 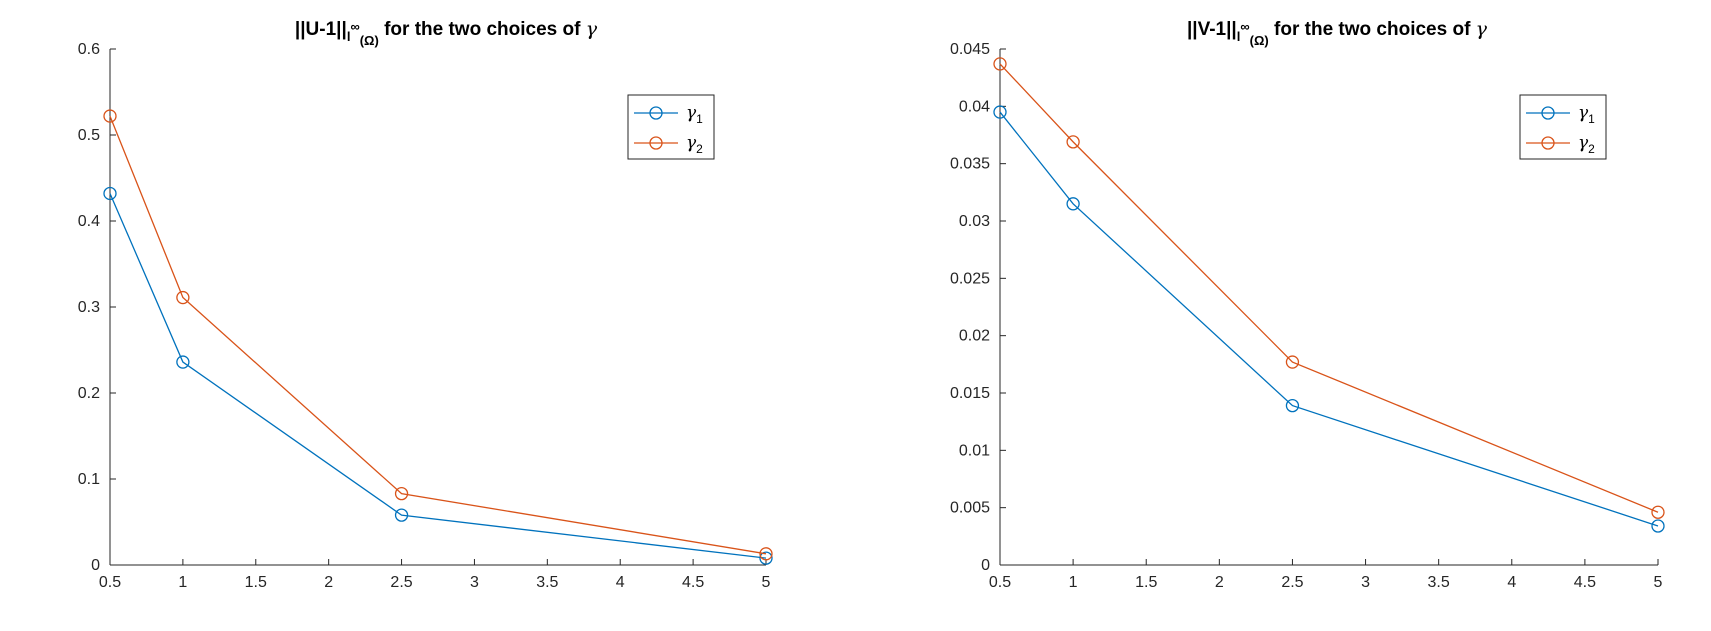 I want to click on y-tick-label: 0.2, so click(x=89, y=393).